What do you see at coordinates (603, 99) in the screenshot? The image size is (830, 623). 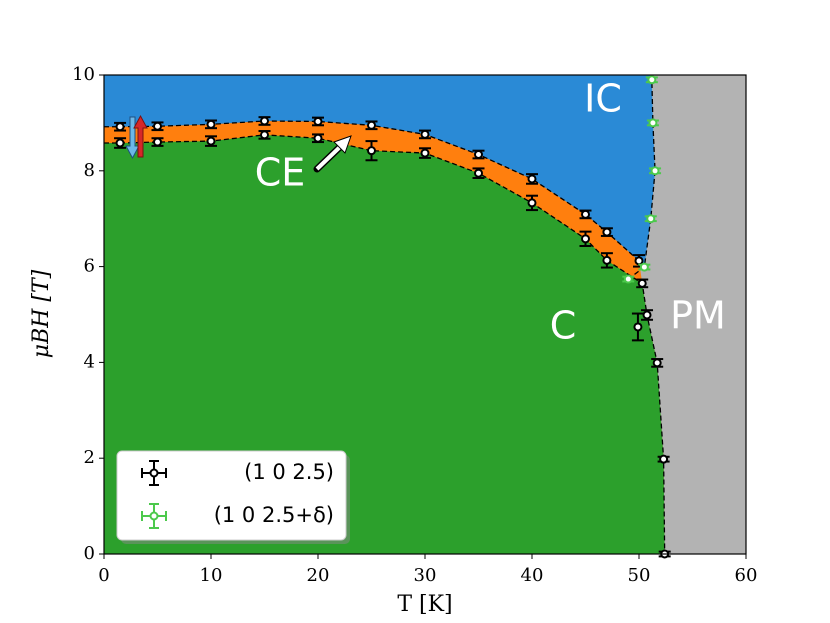 I see `phase-label: IC` at bounding box center [603, 99].